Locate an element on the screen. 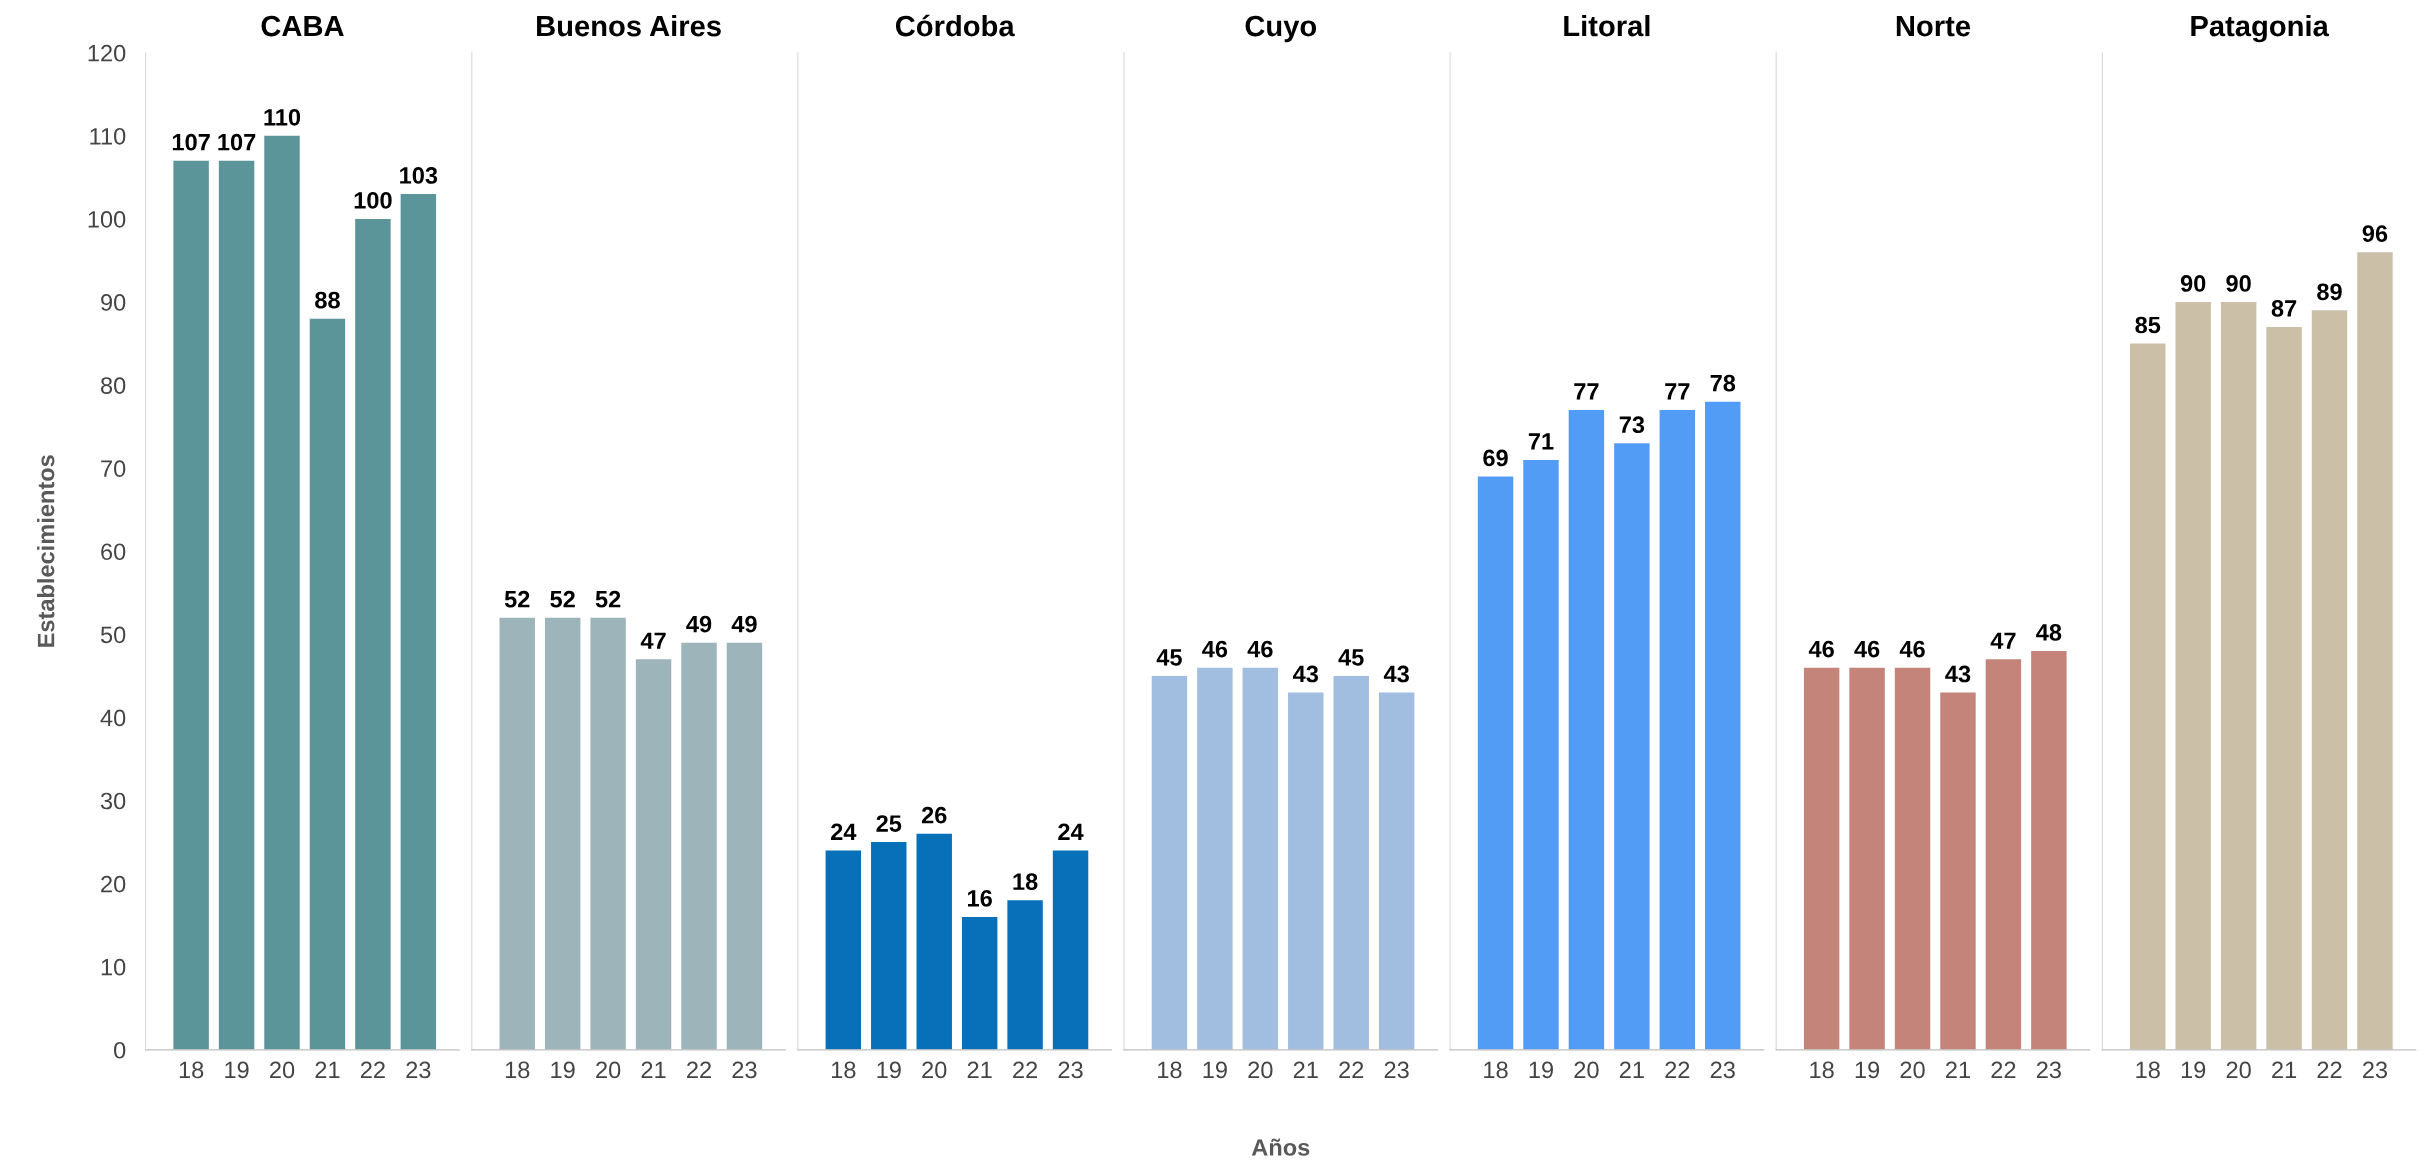 The width and height of the screenshot is (2428, 1173). x-axis-title: Años is located at coordinates (1280, 1147).